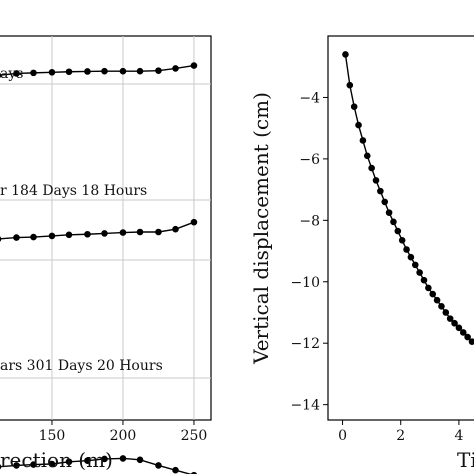  What do you see at coordinates (305, 344) in the screenshot?
I see `right-y-tick-label: −12` at bounding box center [305, 344].